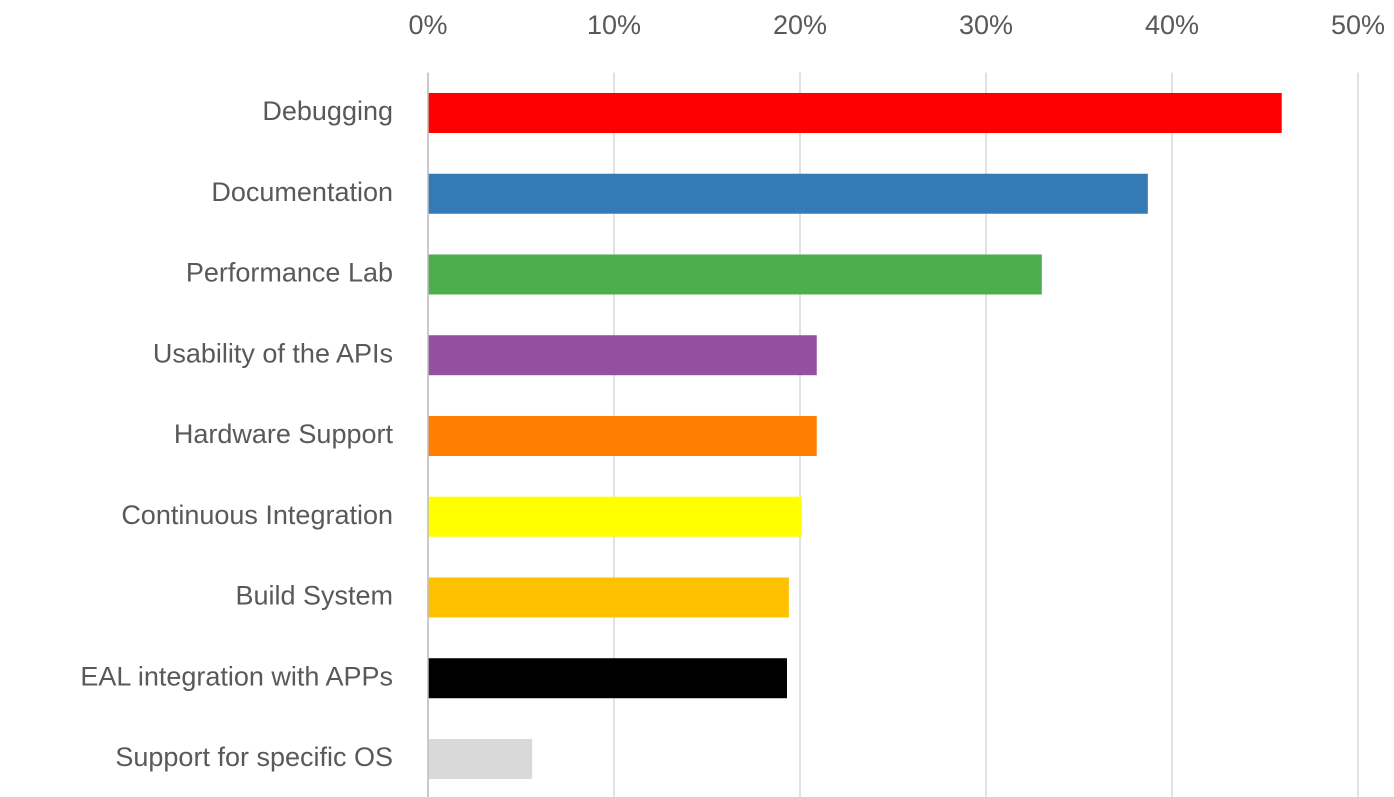 The image size is (1394, 797). I want to click on x-tick-label: 30%, so click(986, 25).